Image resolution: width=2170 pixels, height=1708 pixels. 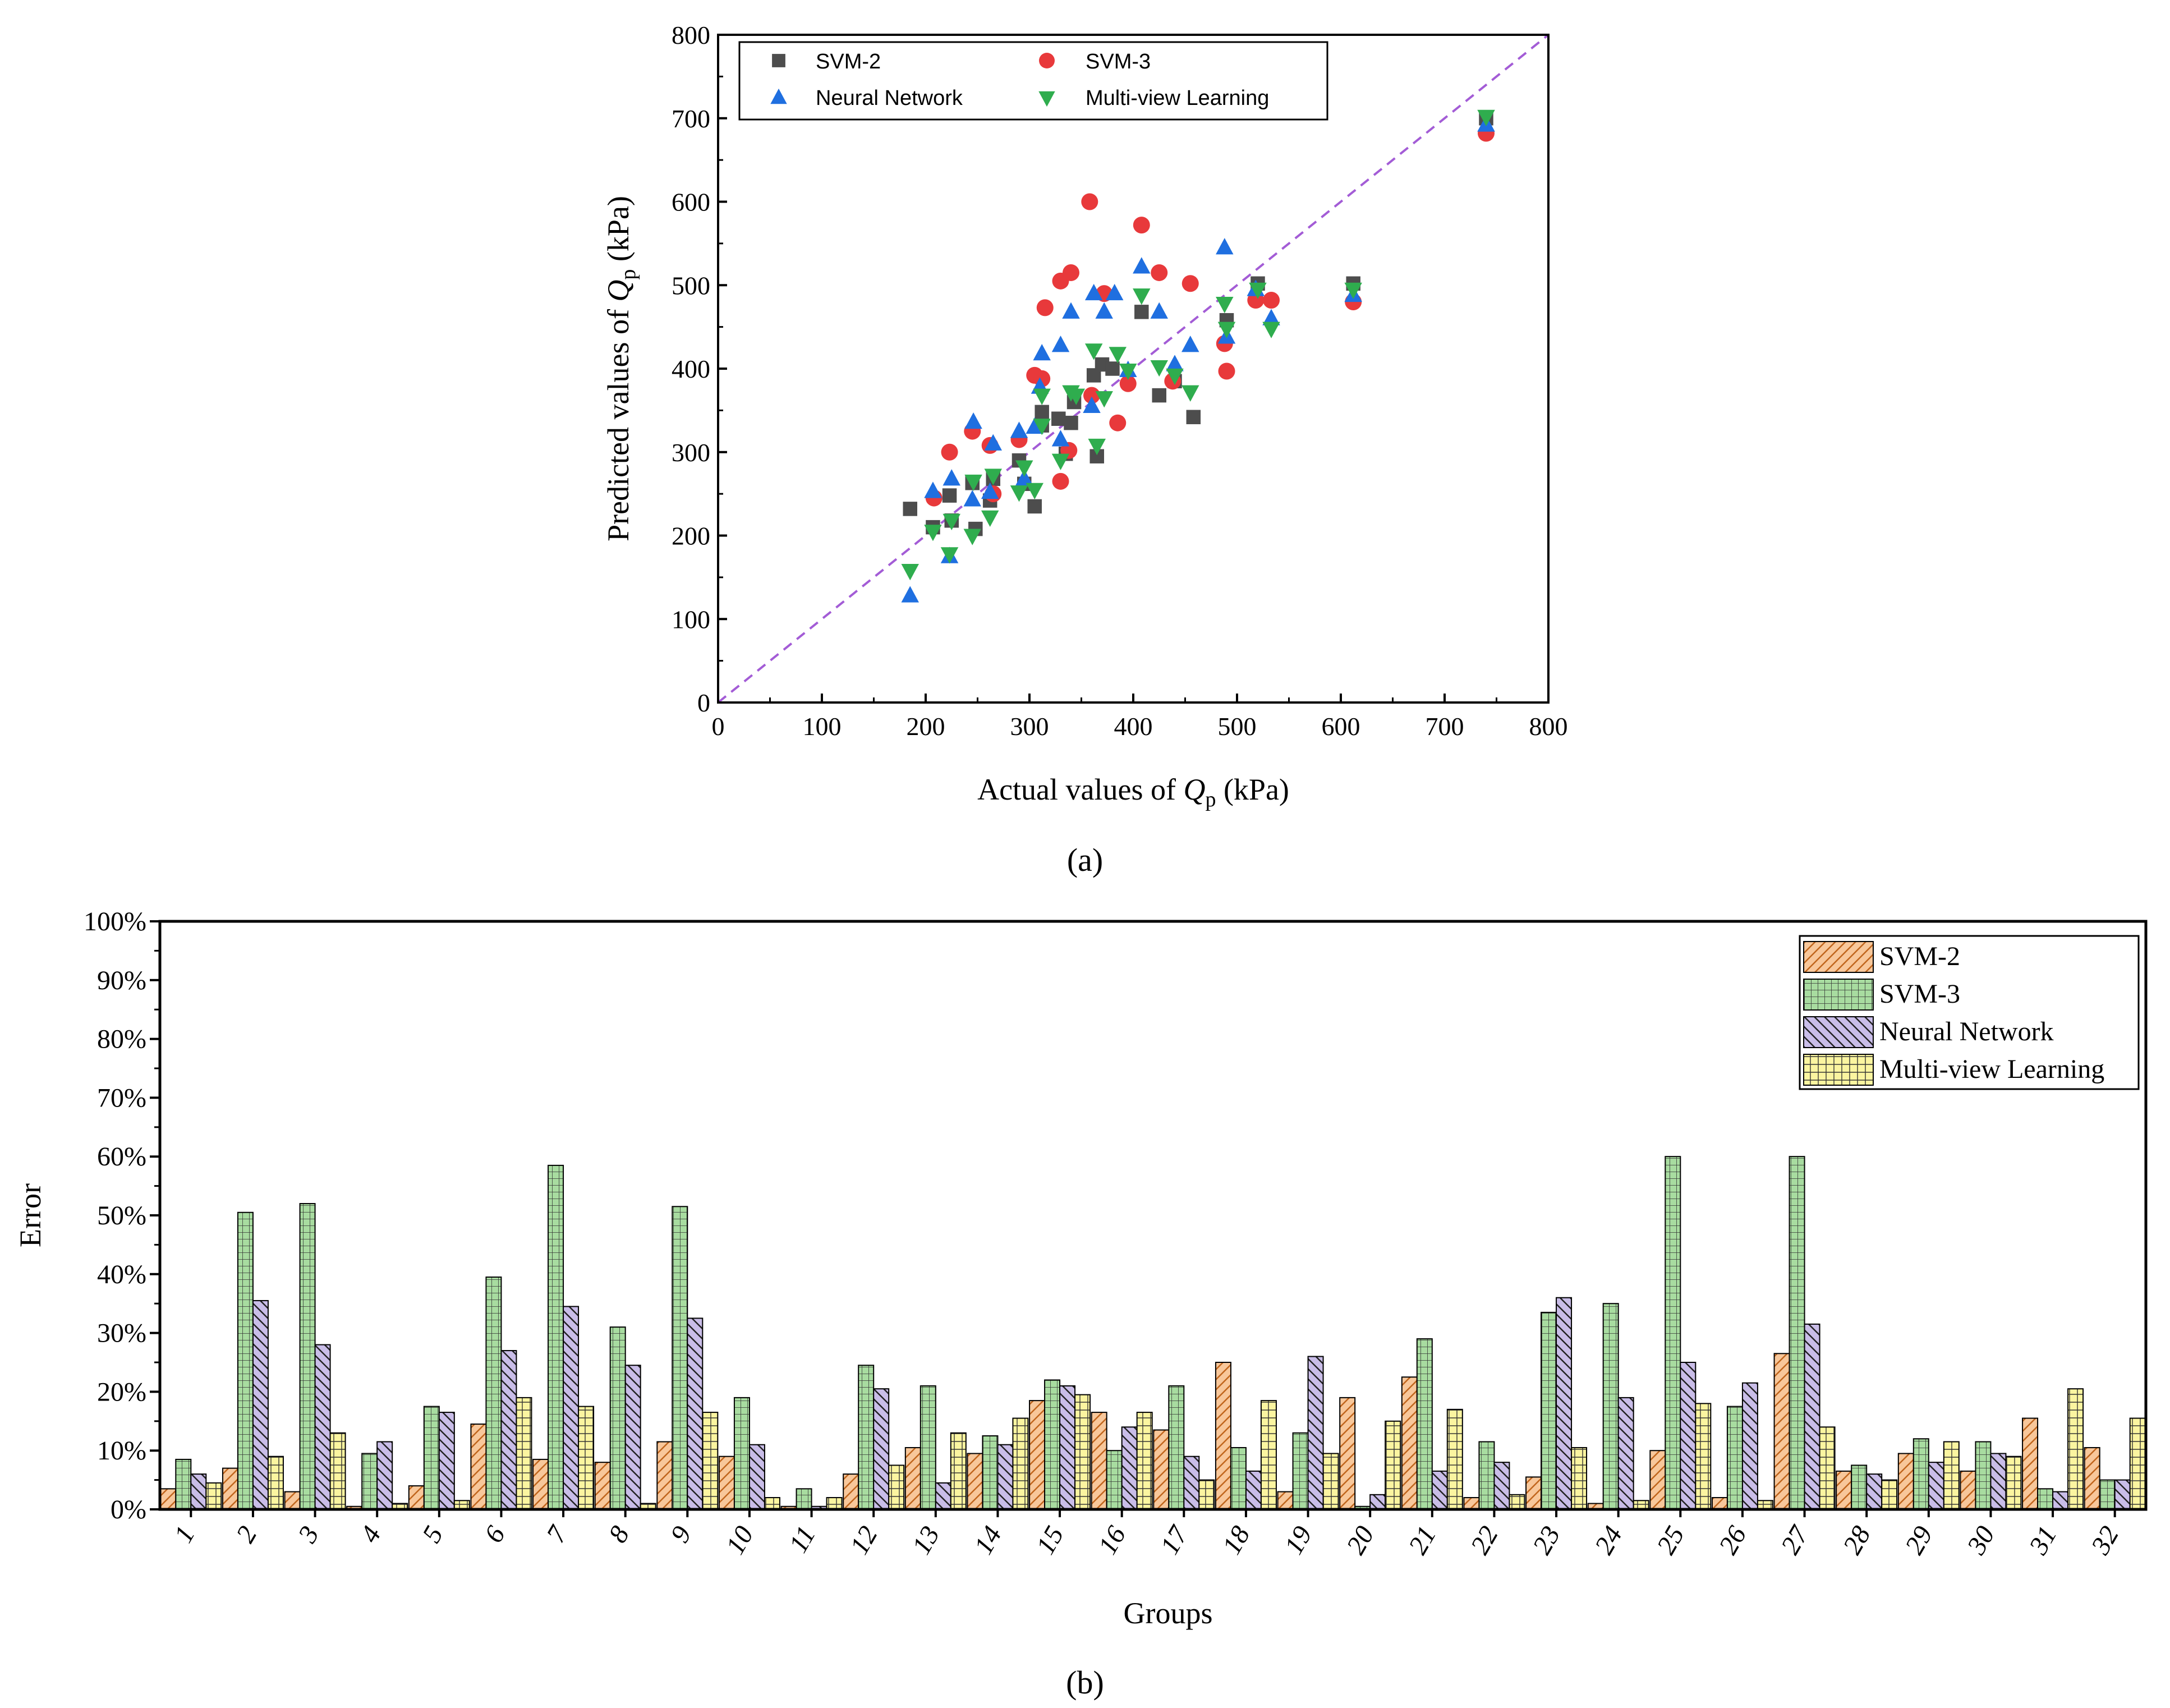 I want to click on scatter-y-axis-title: Predicted values of Qp (kPa), so click(x=620, y=368).